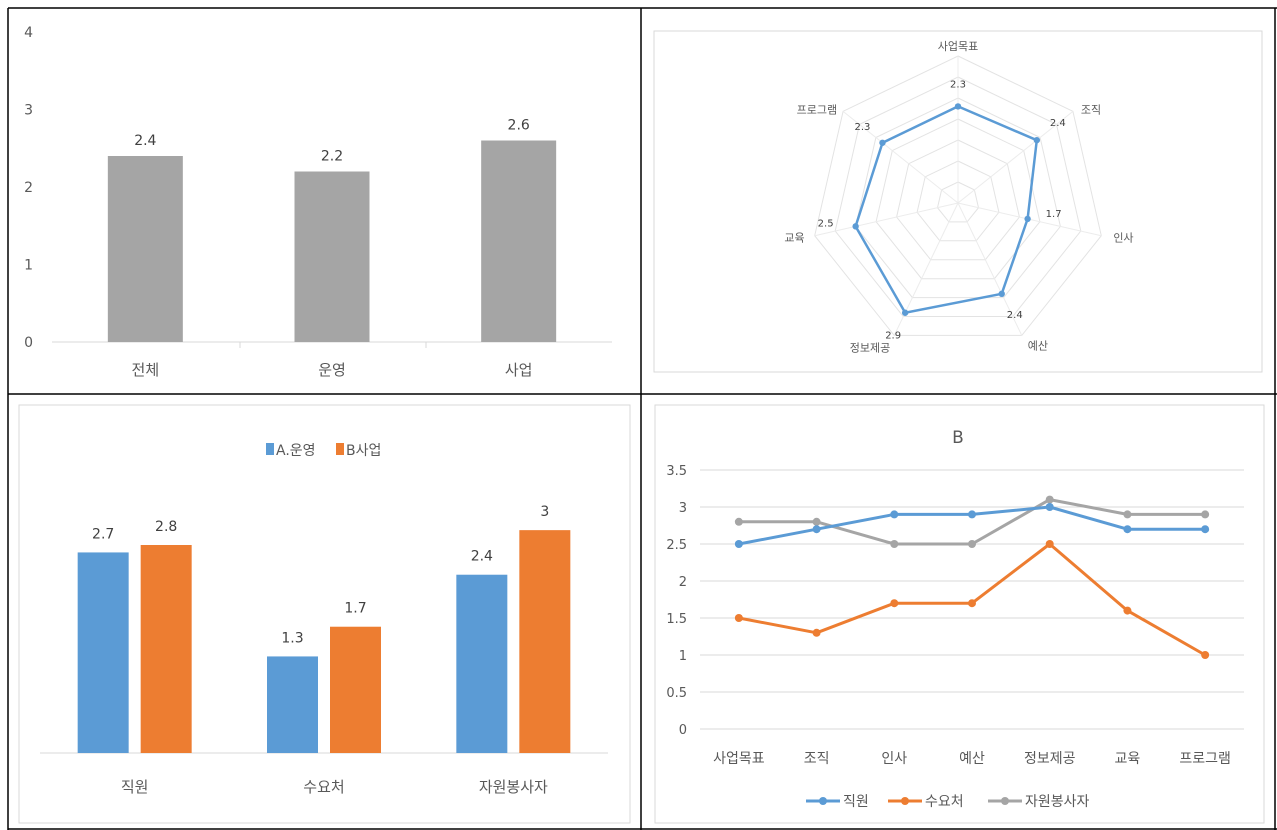 The width and height of the screenshot is (1277, 830). I want to click on x-tick-label: 프로그램, so click(1205, 759).